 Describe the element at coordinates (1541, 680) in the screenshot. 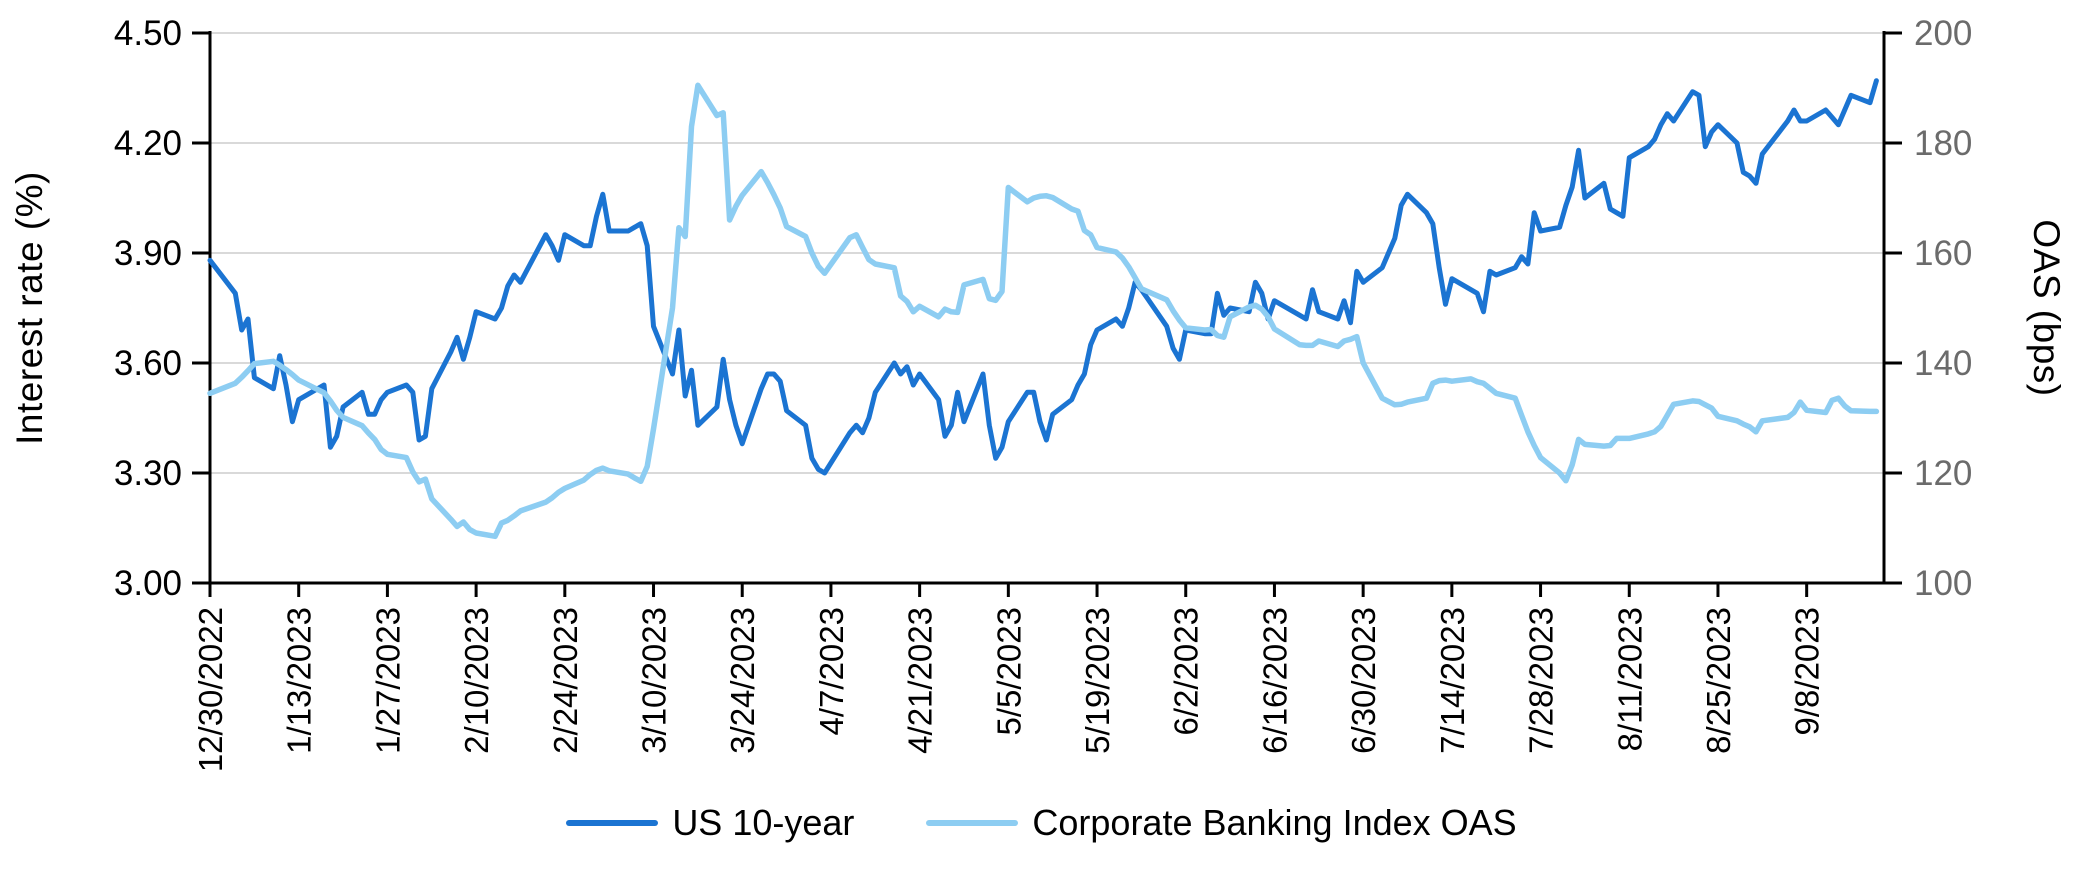

I see `x-axis-tick-label: 7/28/2023` at that location.